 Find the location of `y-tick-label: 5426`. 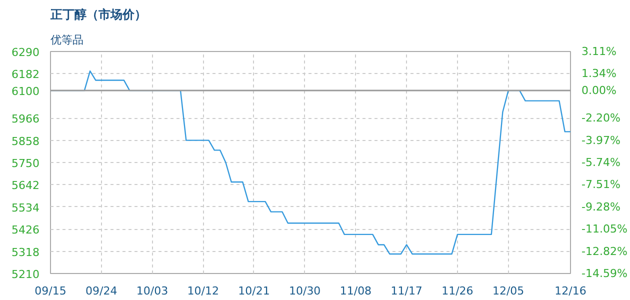

y-tick-label: 5426 is located at coordinates (26, 230).